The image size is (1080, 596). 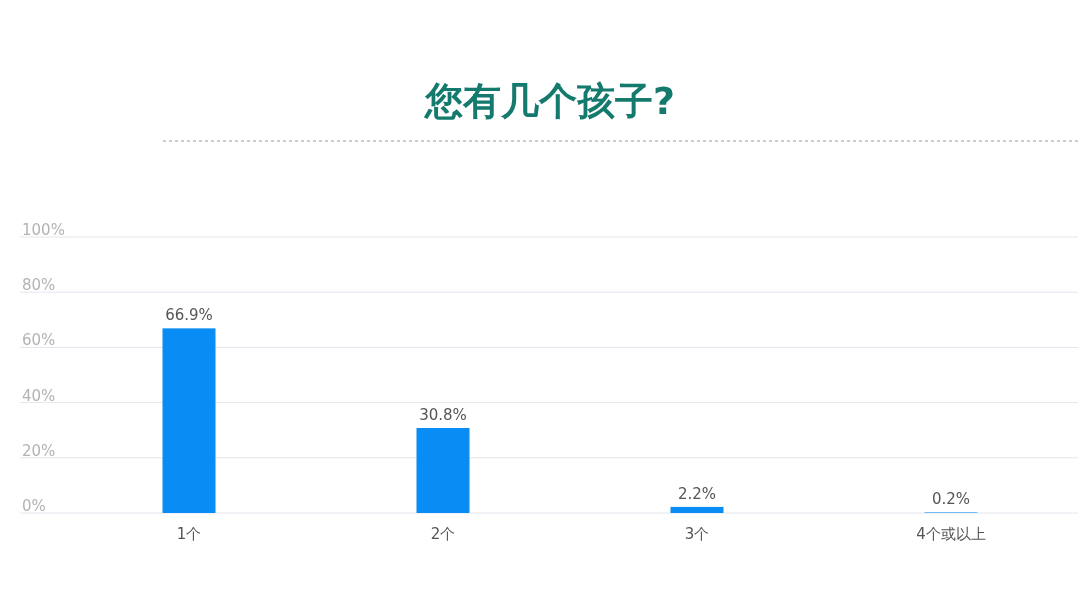 I want to click on chart-title: 您有几个孩子?, so click(x=549, y=101).